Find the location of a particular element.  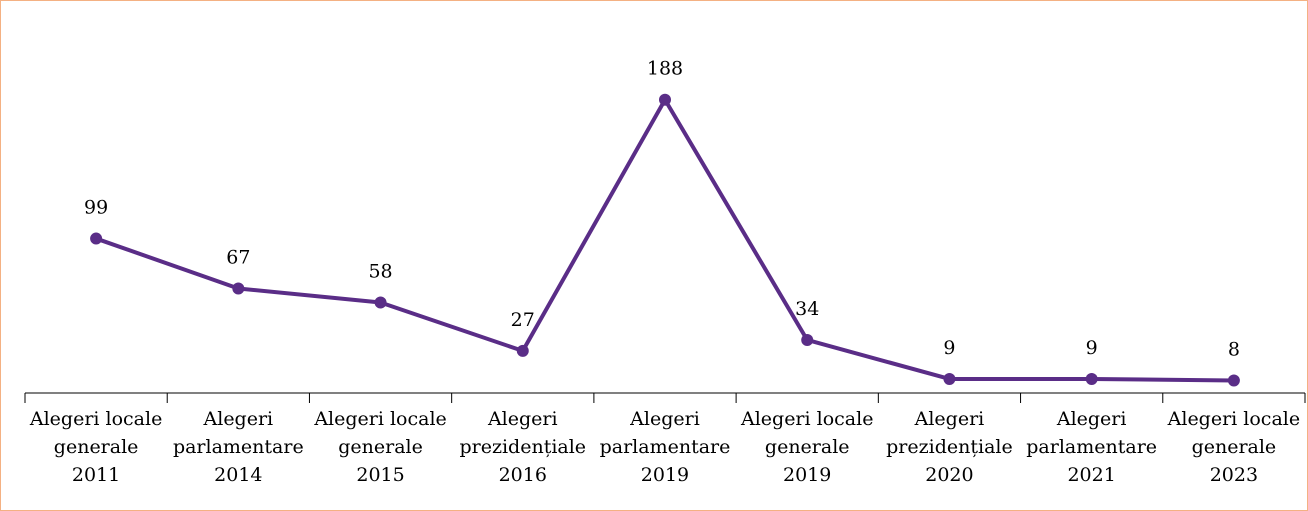

x-tick-label: Alegeri locale generale 2011 is located at coordinates (96, 447).